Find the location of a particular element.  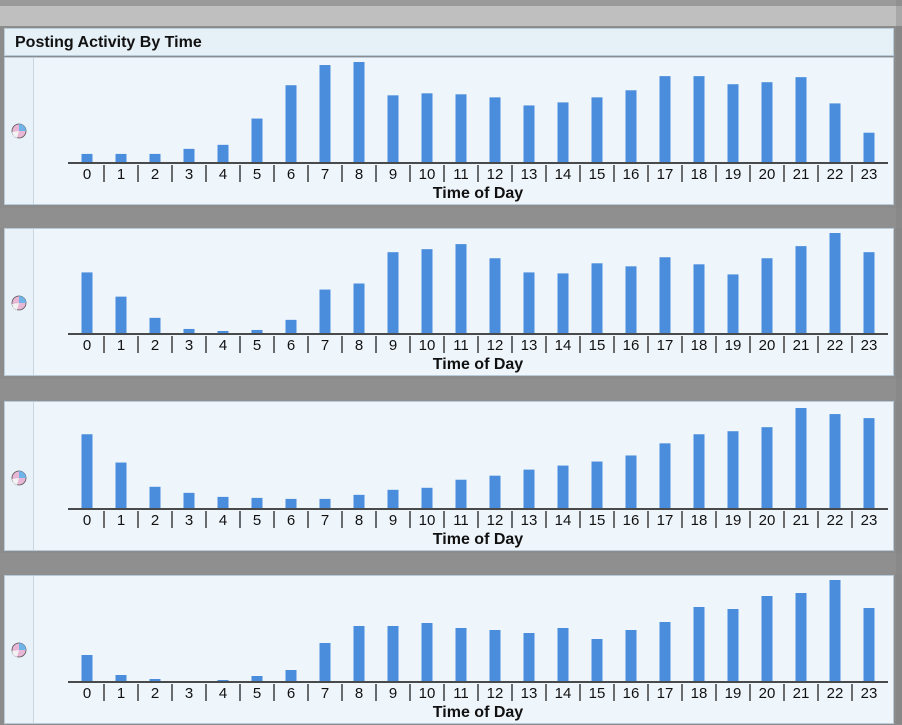

x-tick-label: 13 is located at coordinates (529, 345).